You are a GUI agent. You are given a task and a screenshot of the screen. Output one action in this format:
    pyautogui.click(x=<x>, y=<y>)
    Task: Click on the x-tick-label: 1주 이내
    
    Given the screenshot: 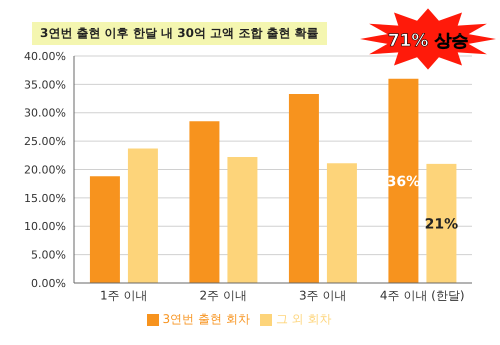 What is the action you would take?
    pyautogui.click(x=124, y=295)
    